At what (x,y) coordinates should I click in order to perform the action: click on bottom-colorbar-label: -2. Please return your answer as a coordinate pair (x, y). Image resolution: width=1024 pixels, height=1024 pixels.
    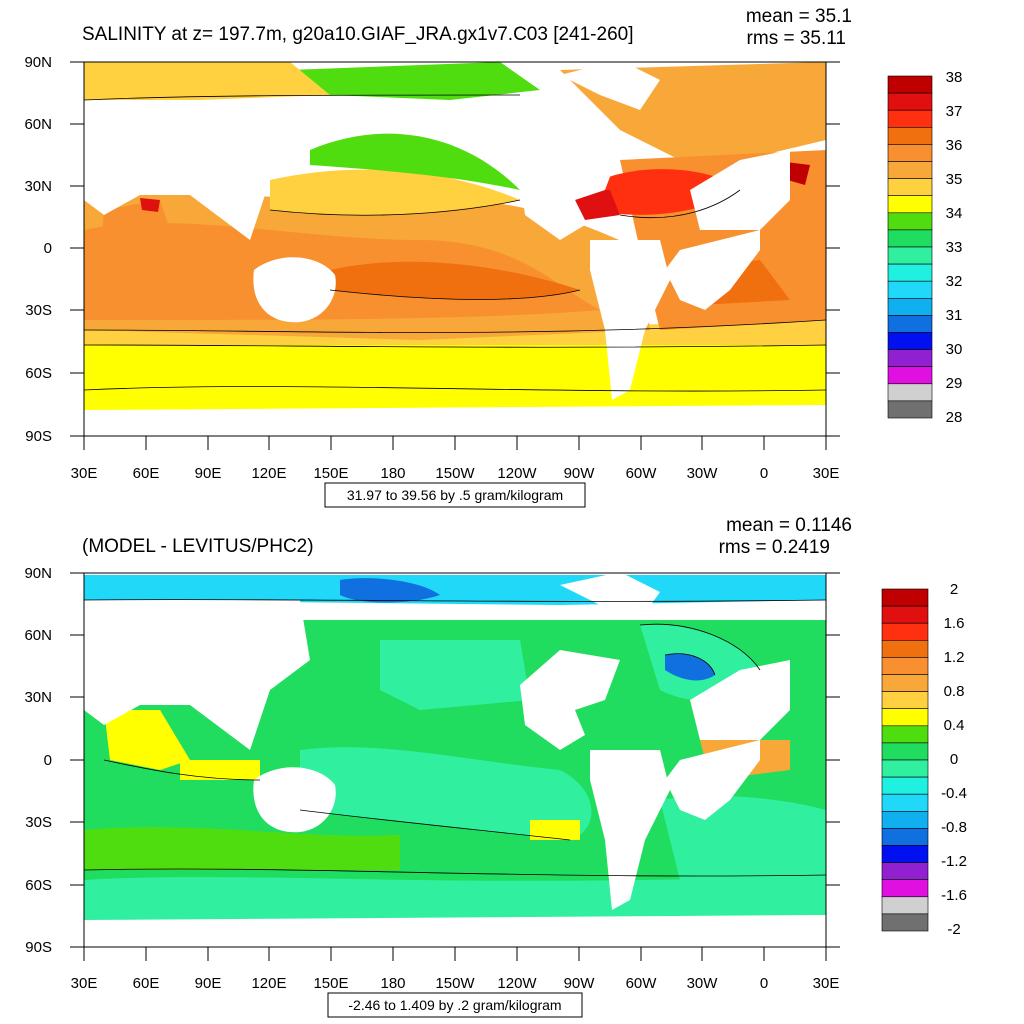
    Looking at the image, I should click on (953, 929).